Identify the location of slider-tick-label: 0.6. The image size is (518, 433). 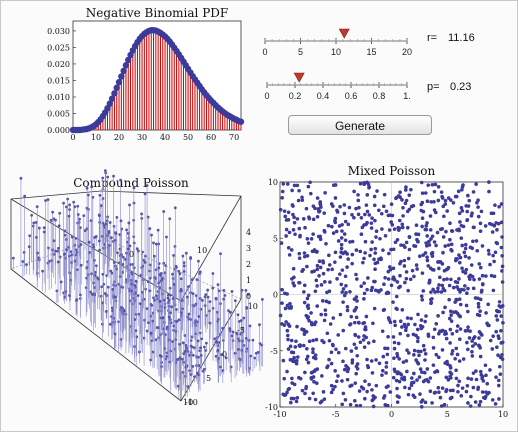
(351, 96).